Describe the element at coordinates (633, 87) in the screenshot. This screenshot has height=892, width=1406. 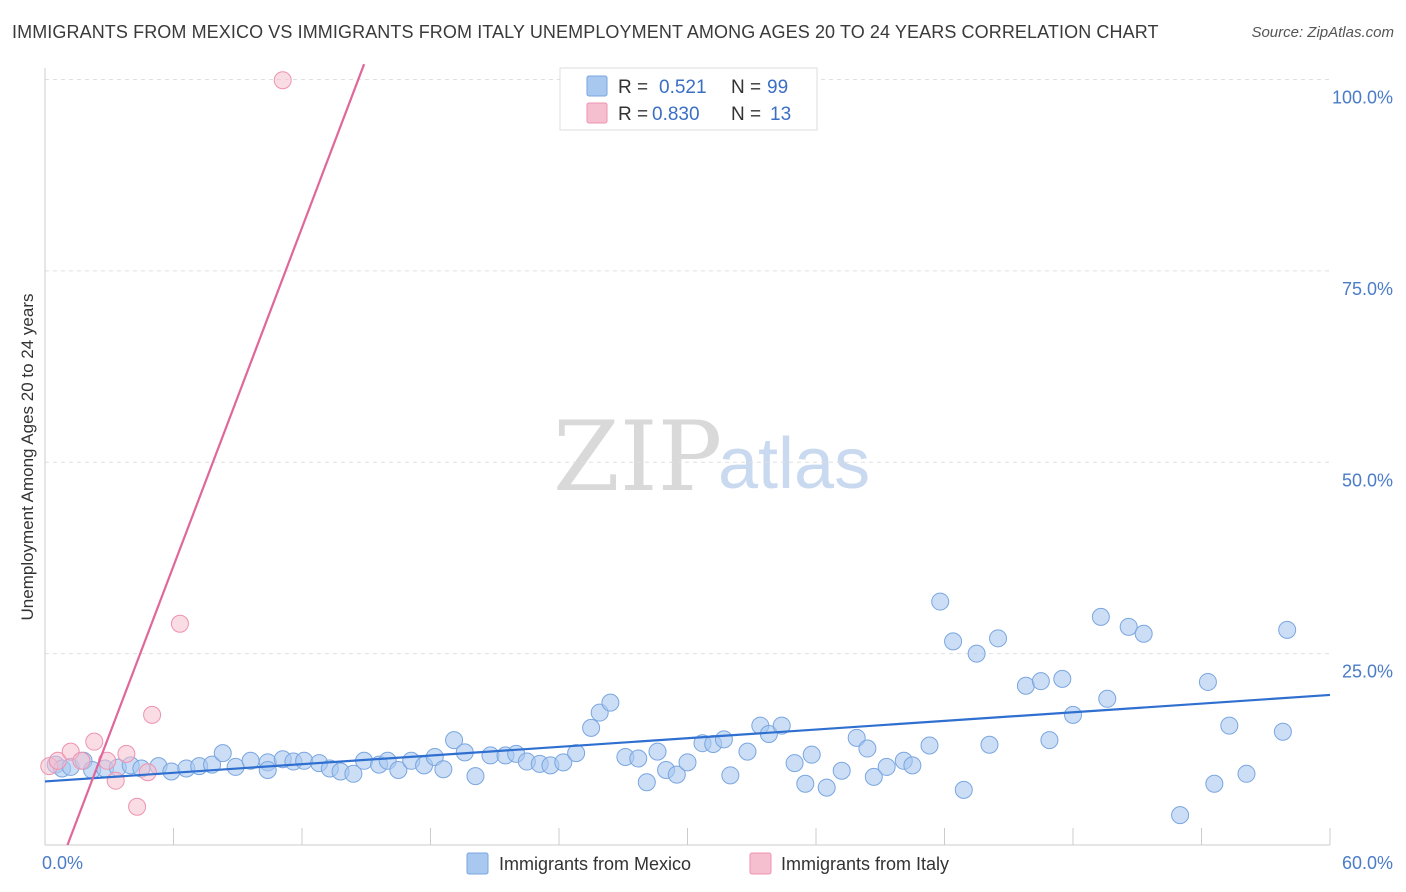
I see `legend-r-label-mexico: R =` at that location.